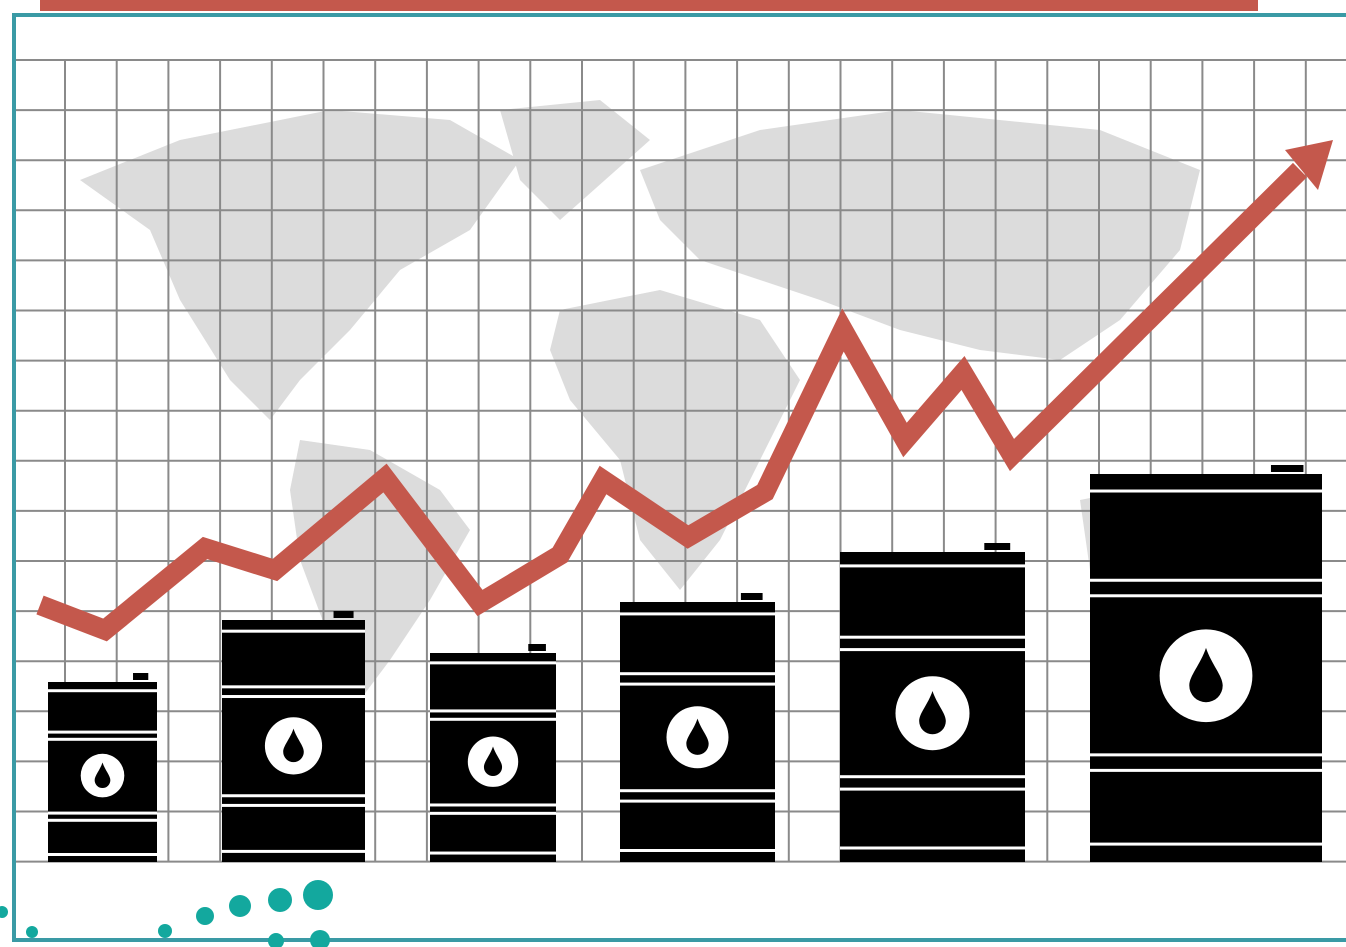  I want to click on top-bar, so click(649, 5).